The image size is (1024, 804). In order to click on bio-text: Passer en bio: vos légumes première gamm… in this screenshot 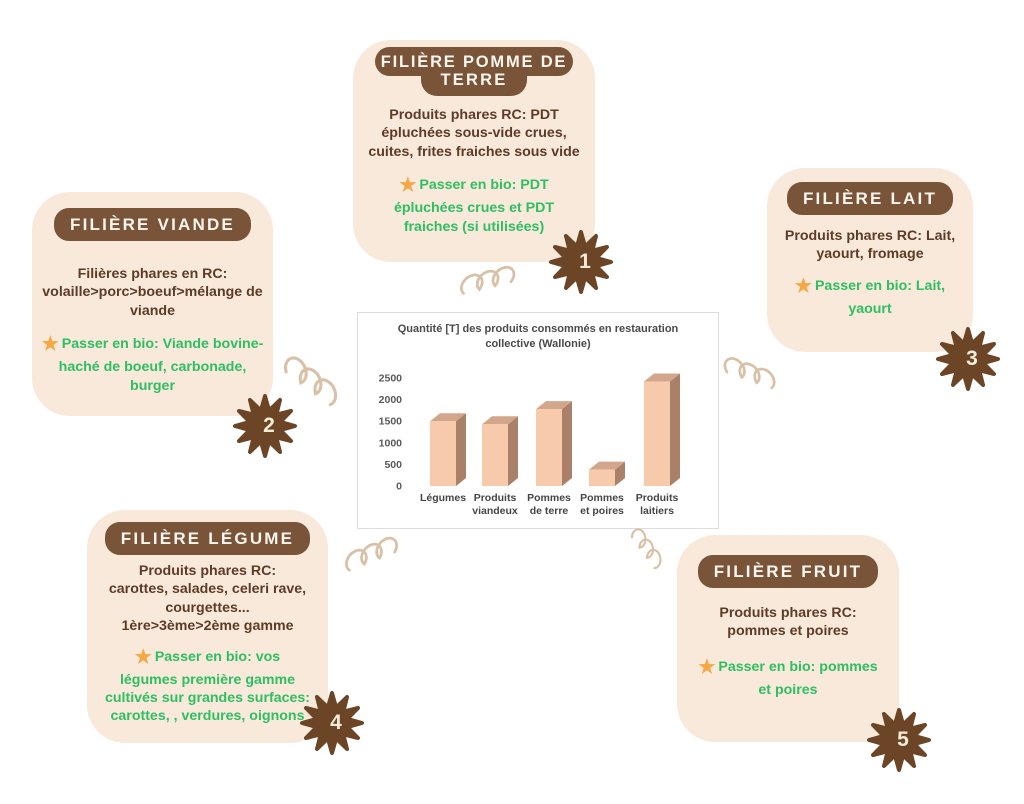, I will do `click(207, 686)`.